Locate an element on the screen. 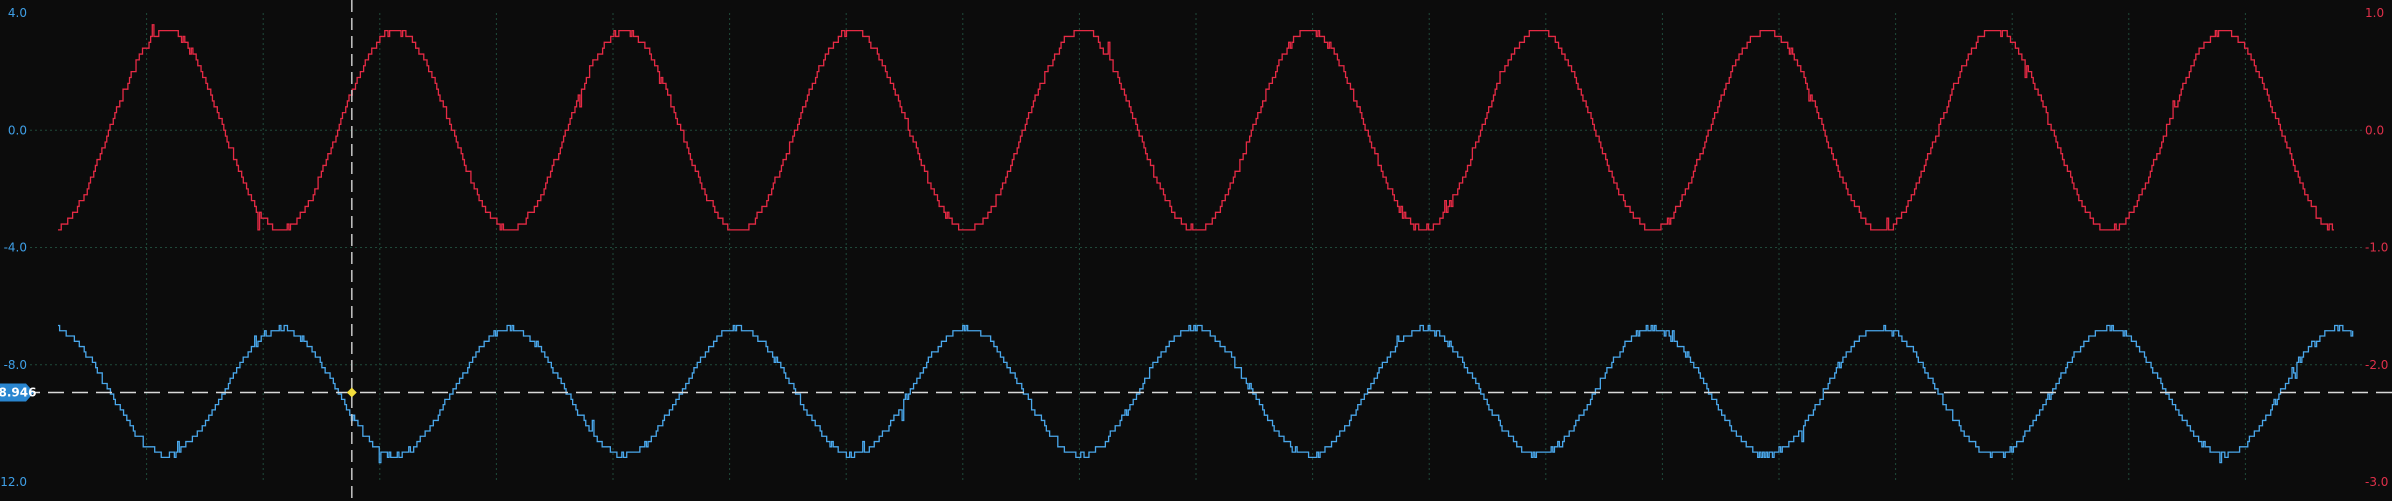 The image size is (2392, 501). right-axis-tick-label: -2.0 is located at coordinates (2376, 365).